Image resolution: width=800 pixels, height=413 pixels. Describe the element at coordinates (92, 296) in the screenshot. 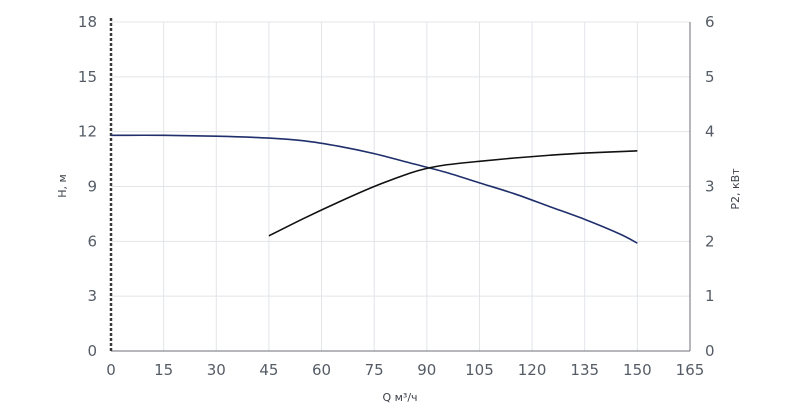

I see `y-left-tick-label: 3` at that location.